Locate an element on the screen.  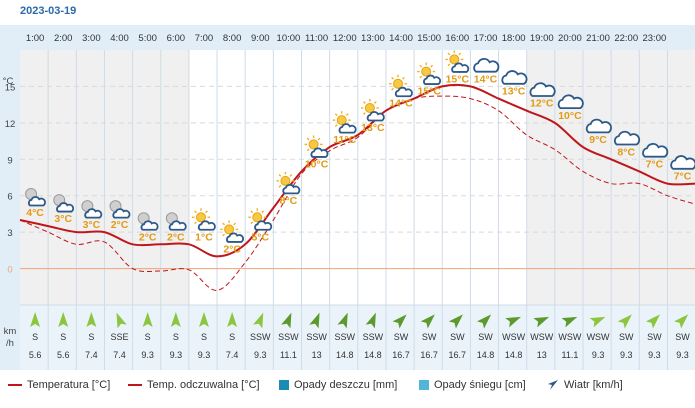
forecast-date: 2023-03-19 is located at coordinates (48, 11).